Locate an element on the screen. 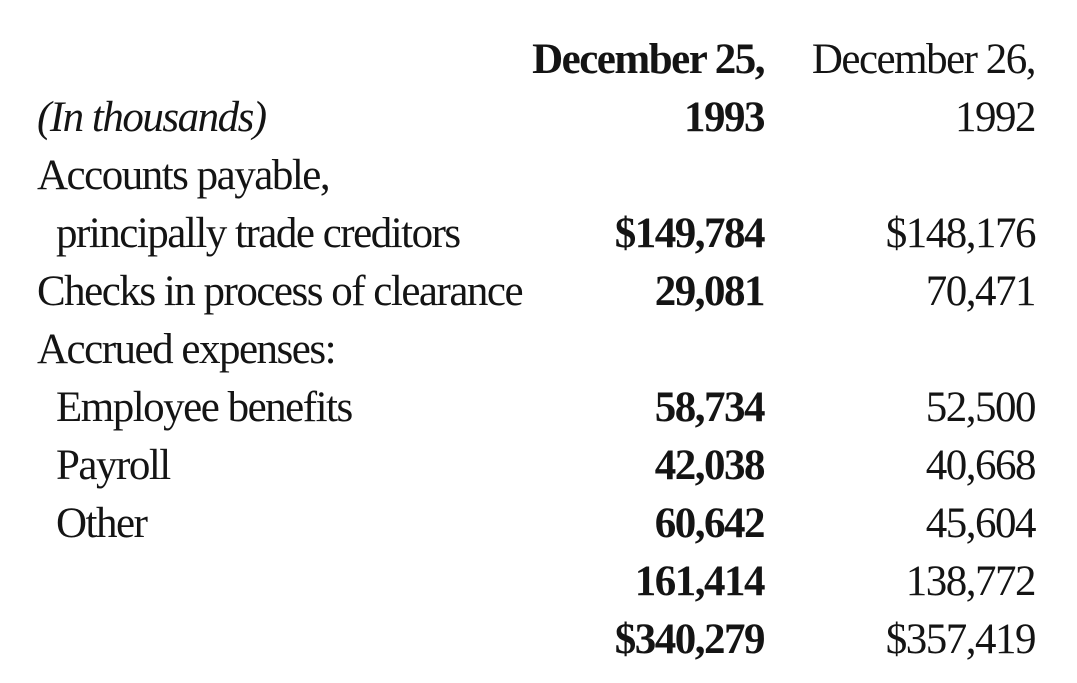  value-1993: 29,081 is located at coordinates (710, 291).